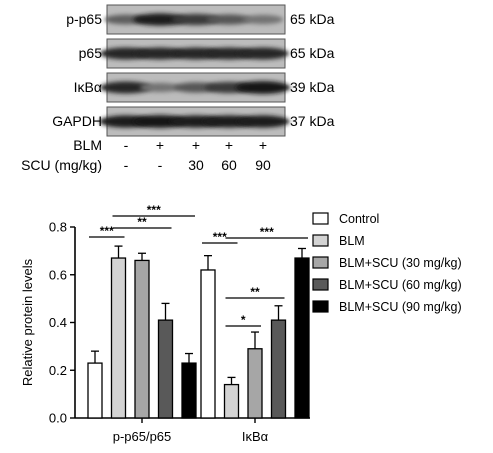 This screenshot has height=453, width=493. What do you see at coordinates (400, 285) in the screenshot?
I see `legend-label: BLM+SCU (60 mg/kg)` at bounding box center [400, 285].